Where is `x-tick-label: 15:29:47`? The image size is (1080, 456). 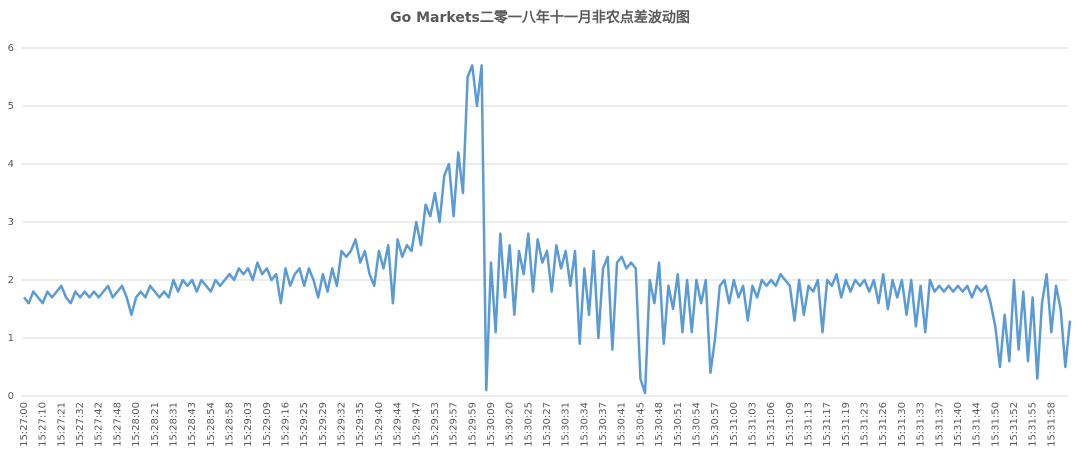
x-tick-label: 15:29:47 is located at coordinates (416, 424).